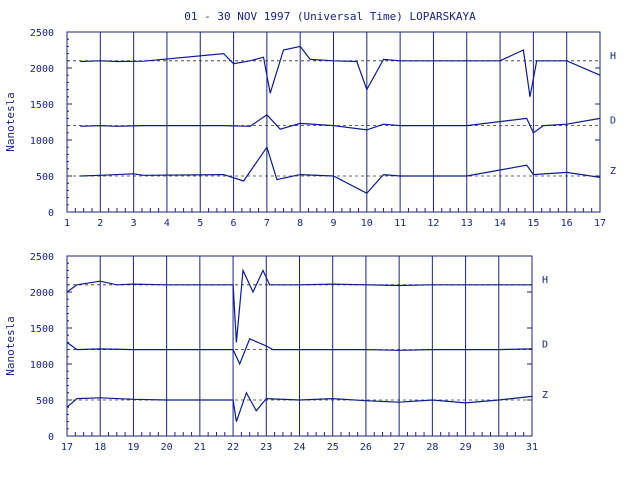 The width and height of the screenshot is (640, 480). What do you see at coordinates (400, 223) in the screenshot?
I see `x-tick-label: 11` at bounding box center [400, 223].